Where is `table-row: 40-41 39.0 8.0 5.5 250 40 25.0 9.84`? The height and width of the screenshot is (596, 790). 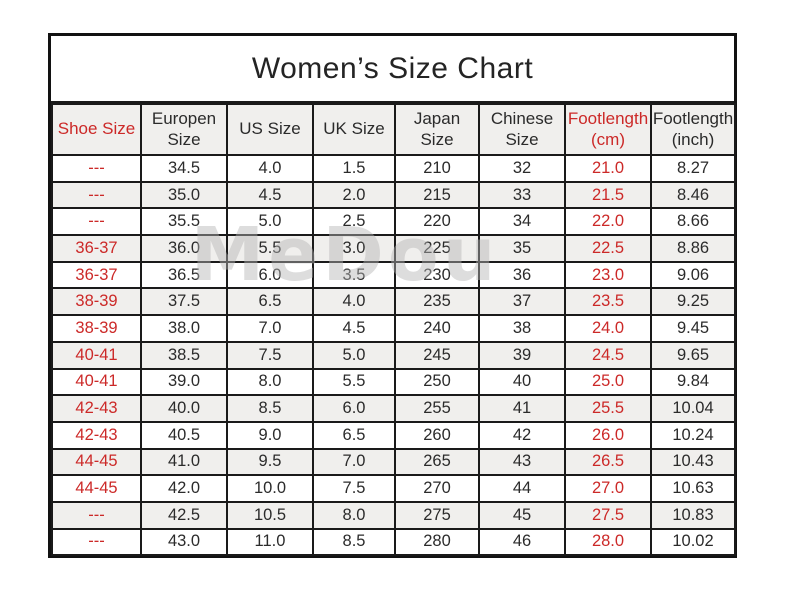 table-row: 40-41 39.0 8.0 5.5 250 40 25.0 9.84 is located at coordinates (393, 382).